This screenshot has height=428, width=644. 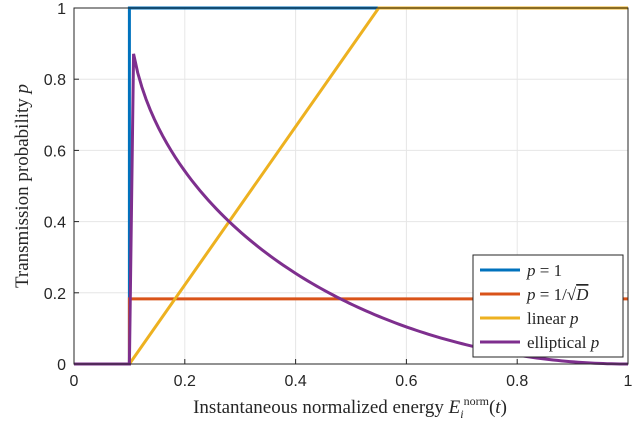 I want to click on legend: p = 1 p = 1/√D linear p elliptical p, so click(x=548, y=306).